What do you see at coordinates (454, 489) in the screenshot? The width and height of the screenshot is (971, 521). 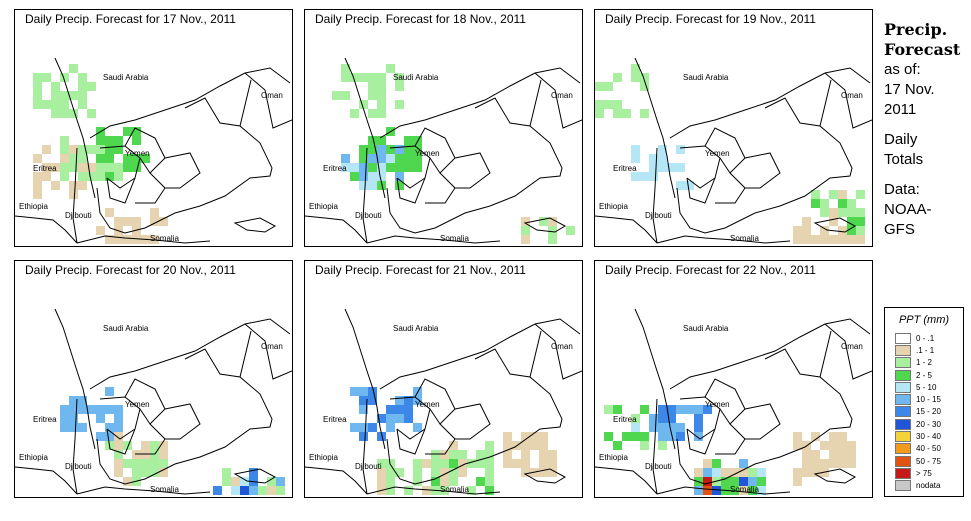 I see `map-label-somalia: Somalia` at bounding box center [454, 489].